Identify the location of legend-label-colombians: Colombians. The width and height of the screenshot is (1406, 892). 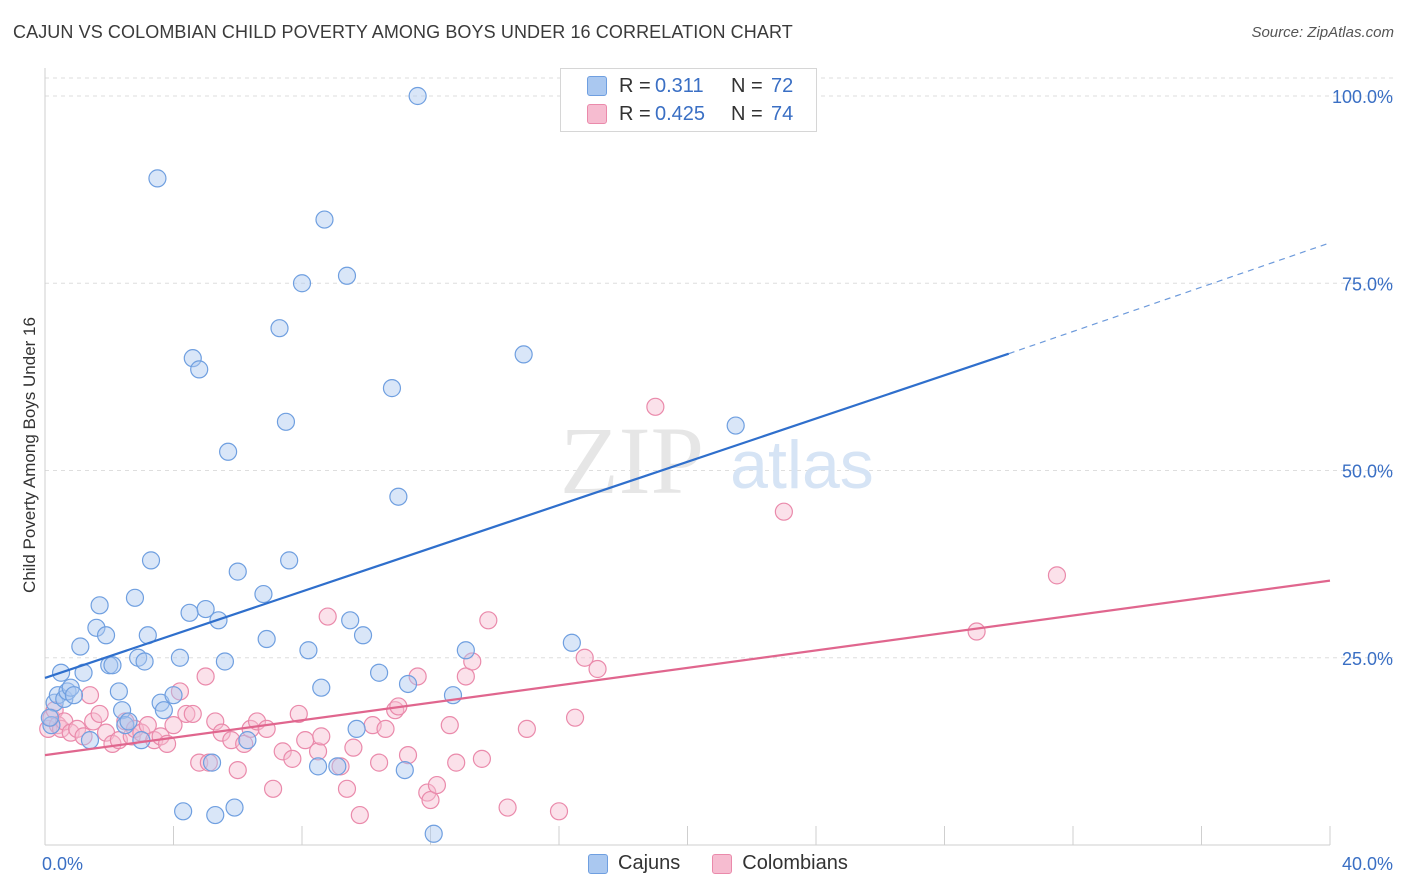
(795, 863).